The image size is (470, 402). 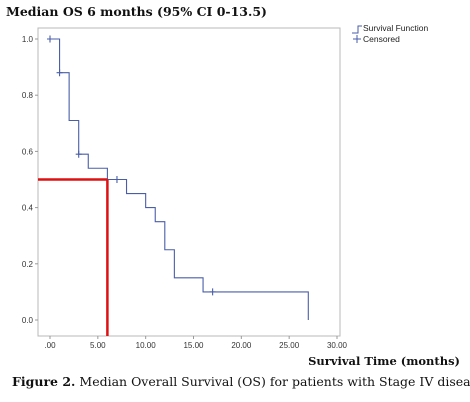 I want to click on x-tick-label: 15.00, so click(x=193, y=345).